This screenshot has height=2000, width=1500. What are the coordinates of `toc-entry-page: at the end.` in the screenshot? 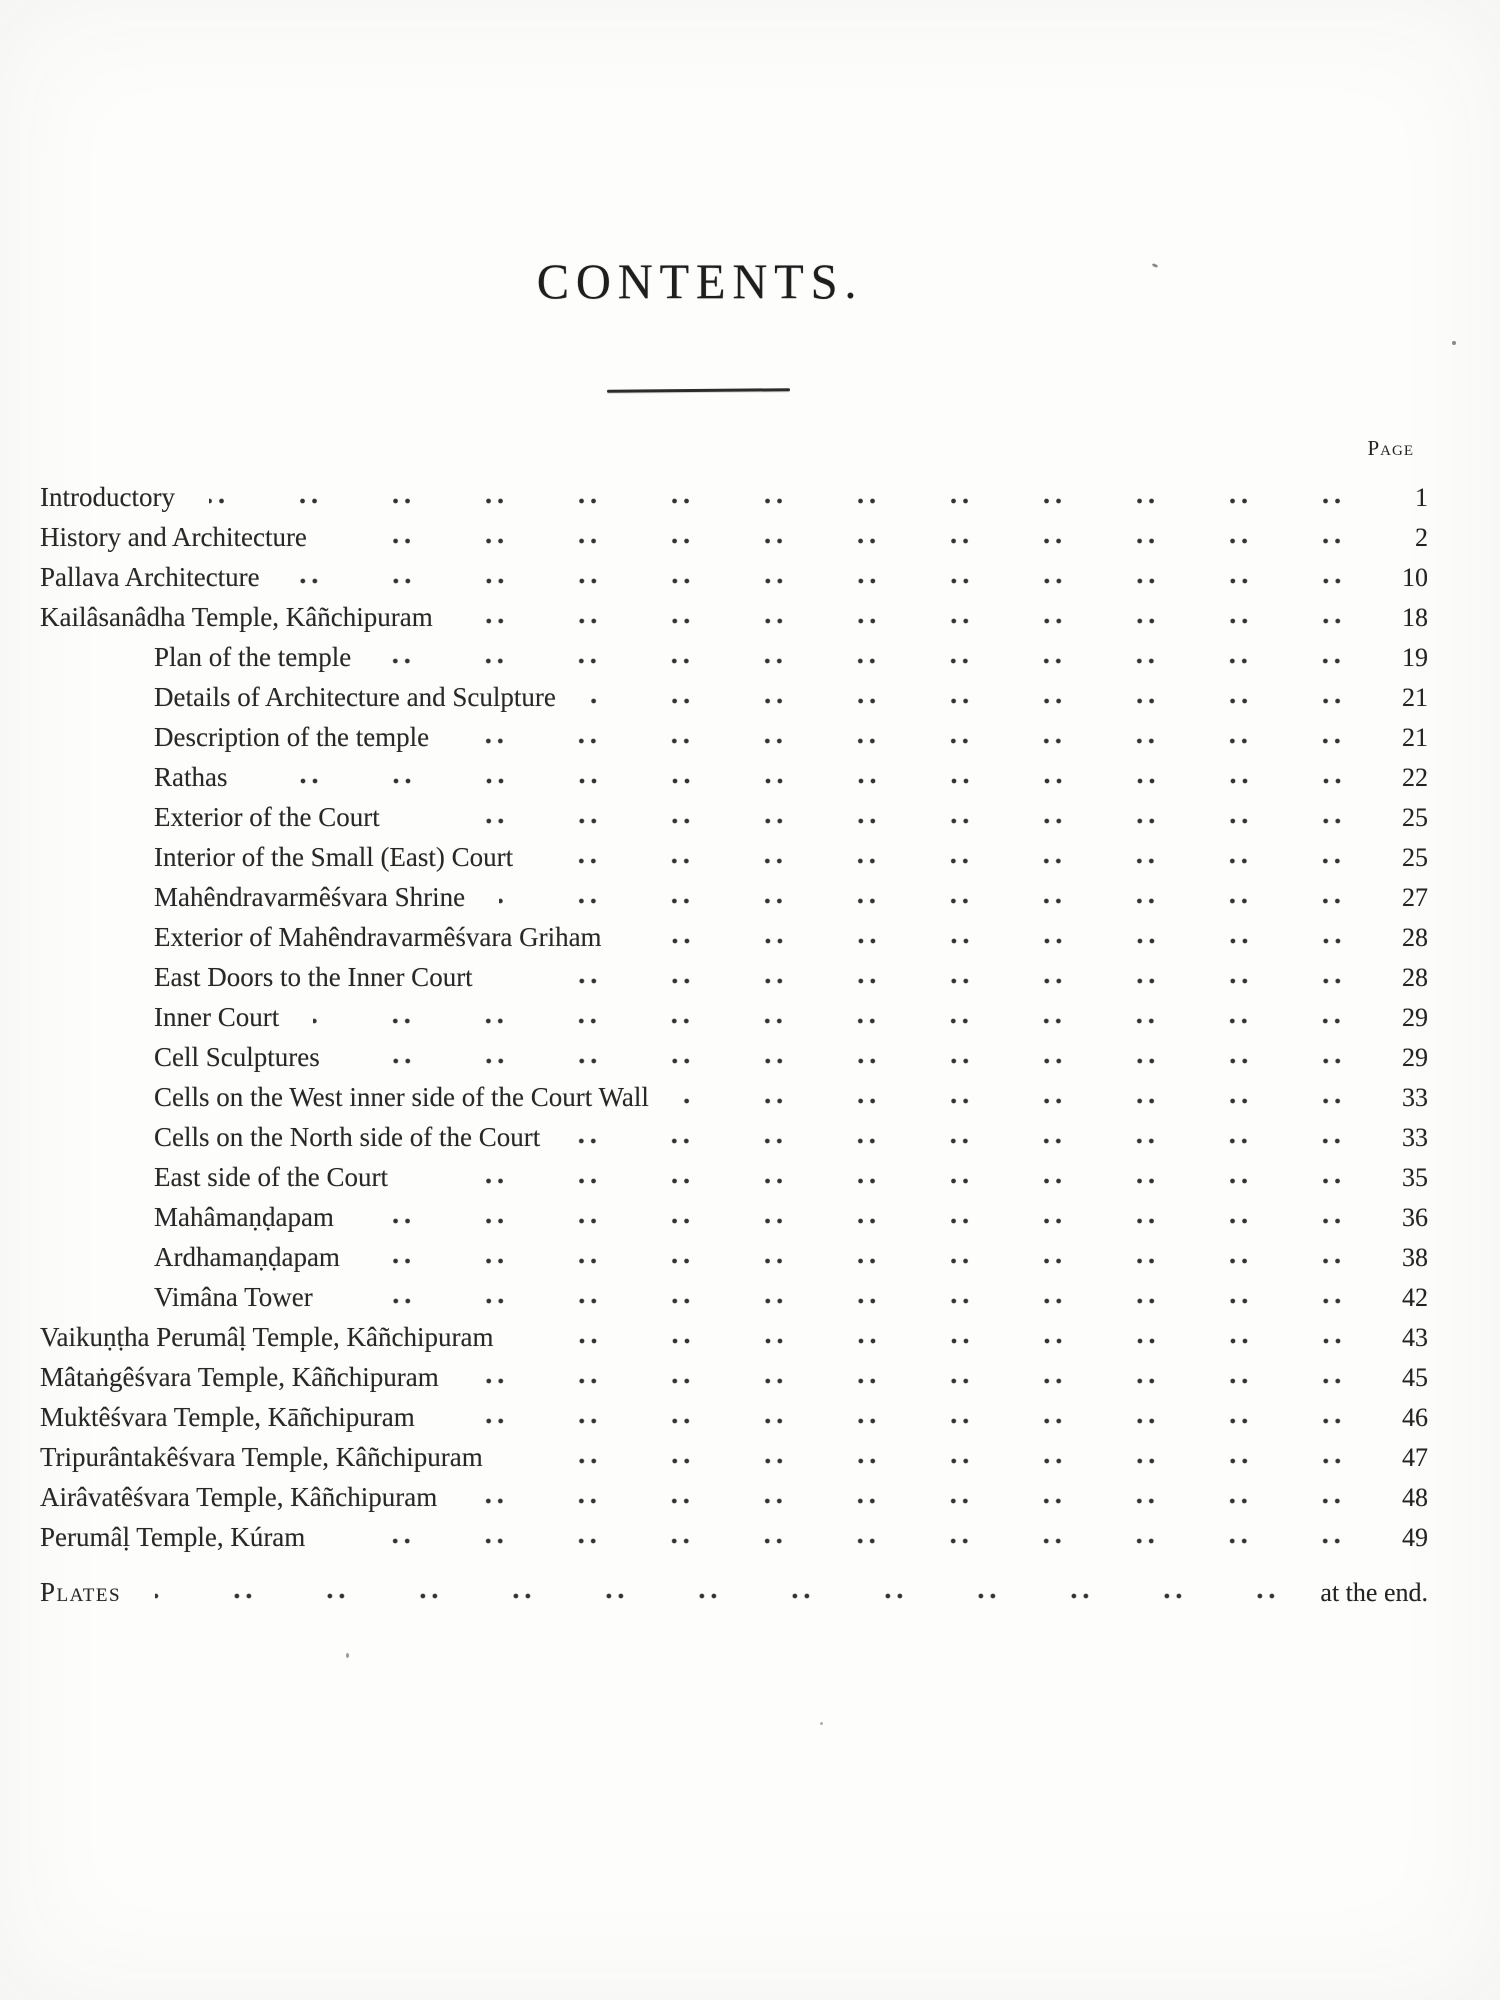 It's located at (1374, 1592).